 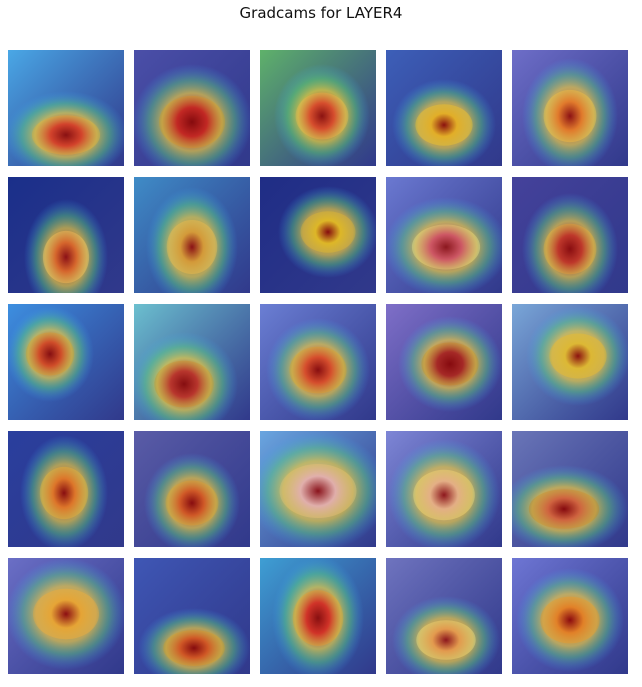 I want to click on figure-title: Gradcams for LAYER4, so click(x=321, y=13).